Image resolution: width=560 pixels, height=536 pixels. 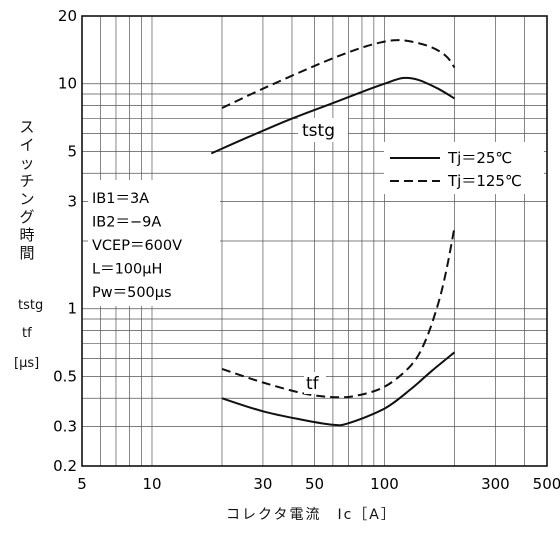 What do you see at coordinates (27, 253) in the screenshot?
I see `y-axis-title-char: 間` at bounding box center [27, 253].